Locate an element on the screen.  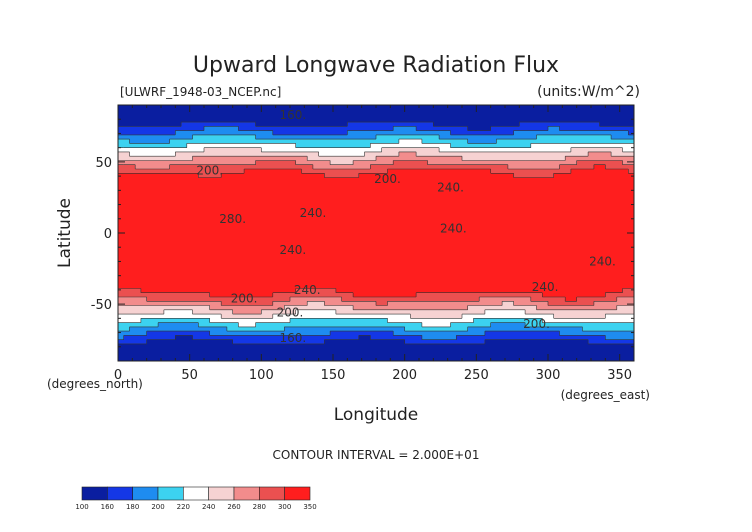
colorbar-label: 100 is located at coordinates (81, 507).